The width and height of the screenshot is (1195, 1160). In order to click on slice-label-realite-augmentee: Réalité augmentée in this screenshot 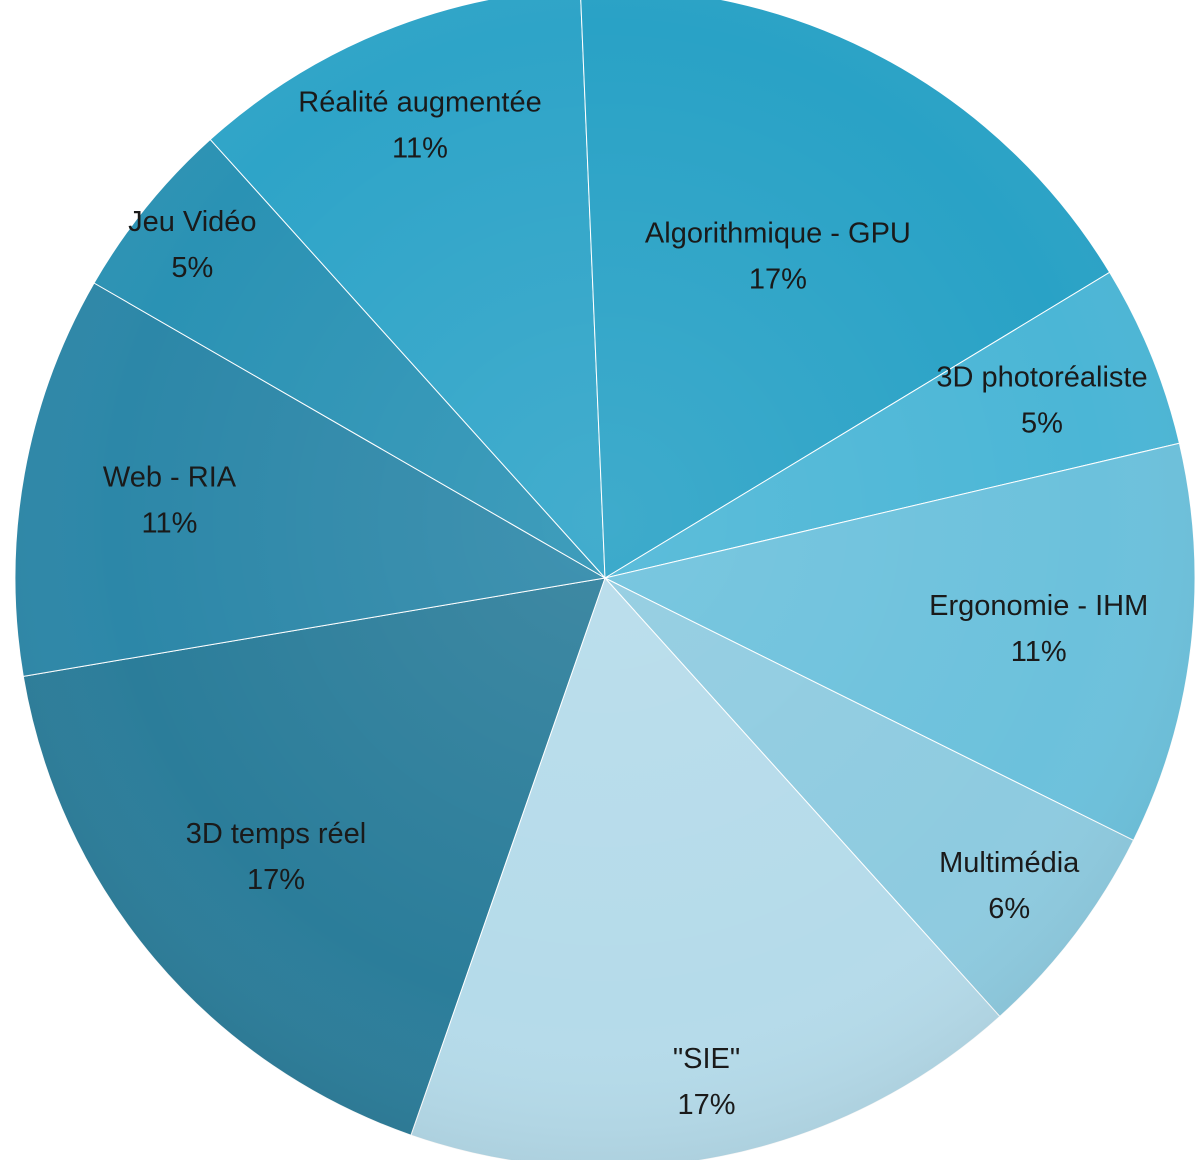, I will do `click(419, 103)`.